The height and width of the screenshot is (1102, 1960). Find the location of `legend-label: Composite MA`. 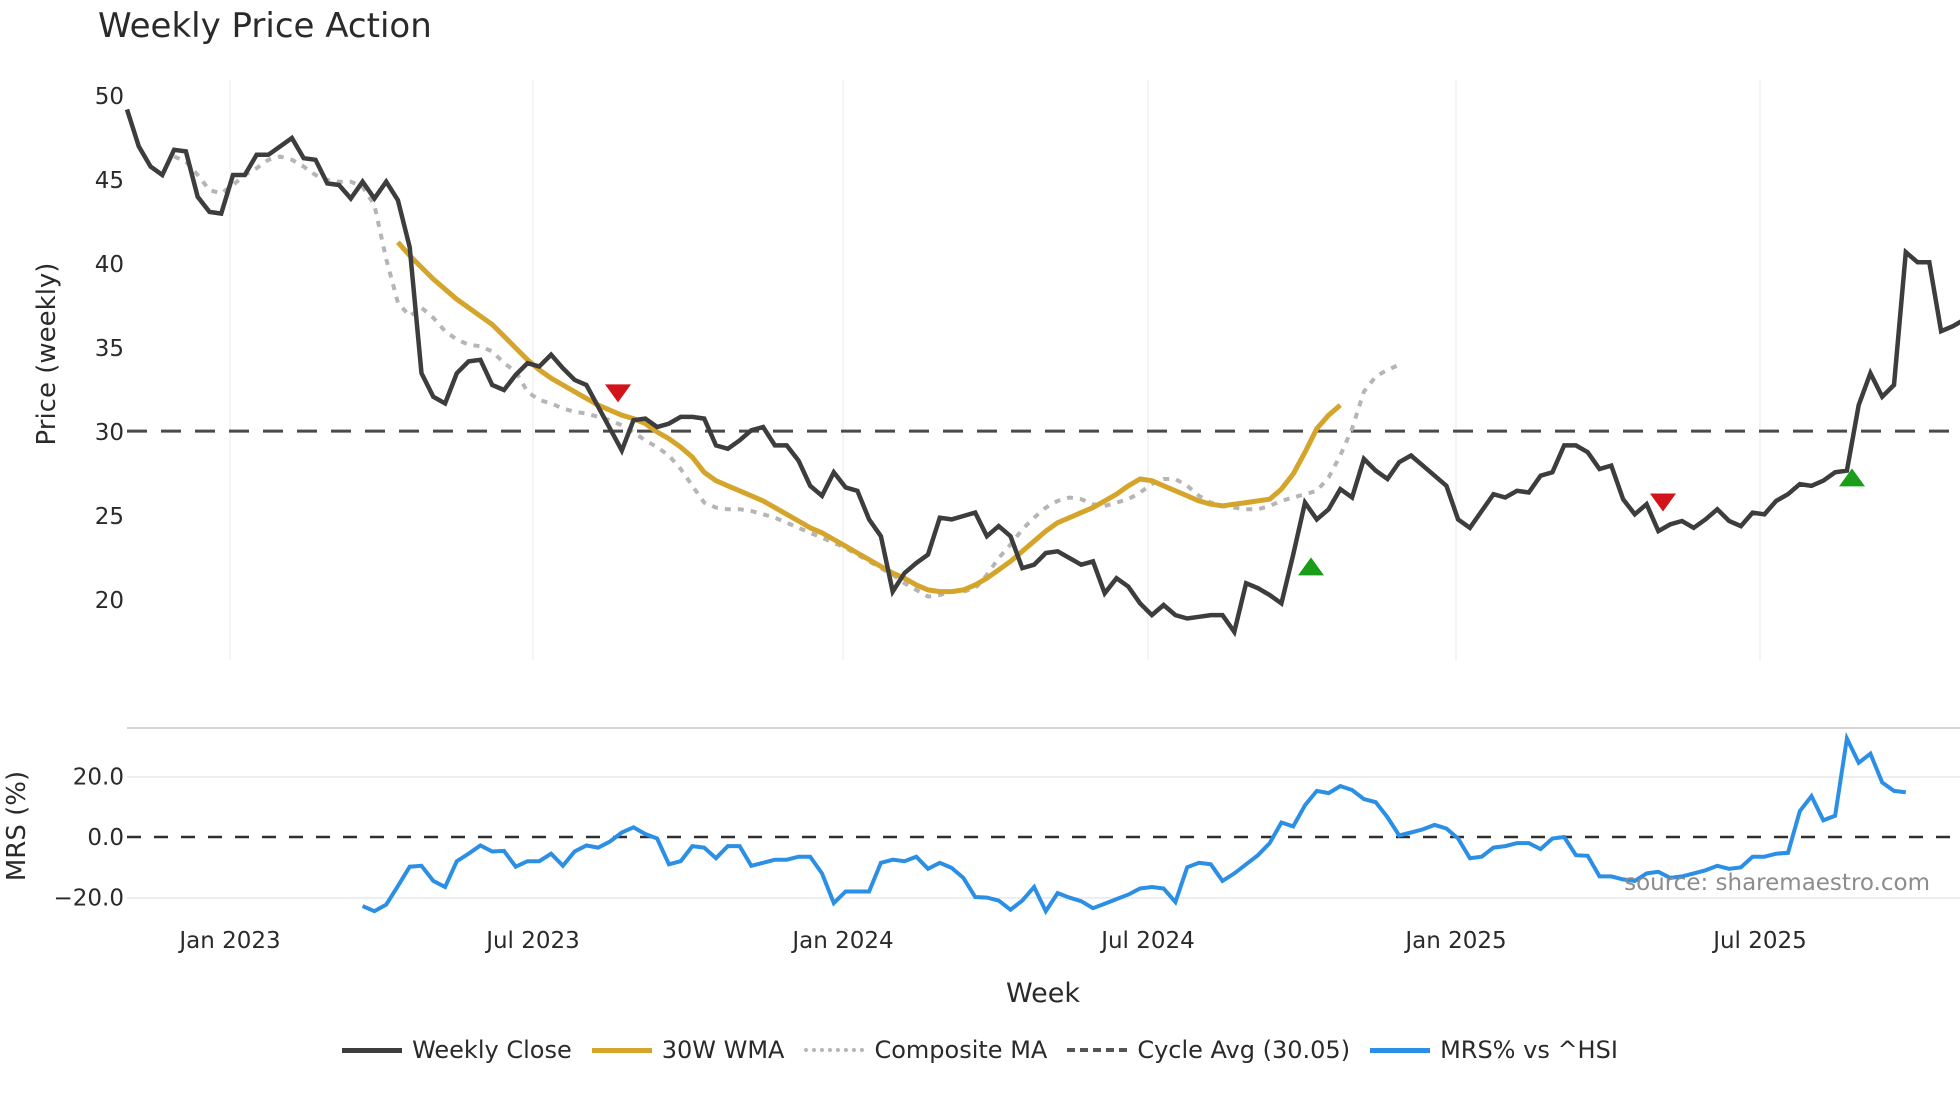

legend-label: Composite MA is located at coordinates (961, 1050).